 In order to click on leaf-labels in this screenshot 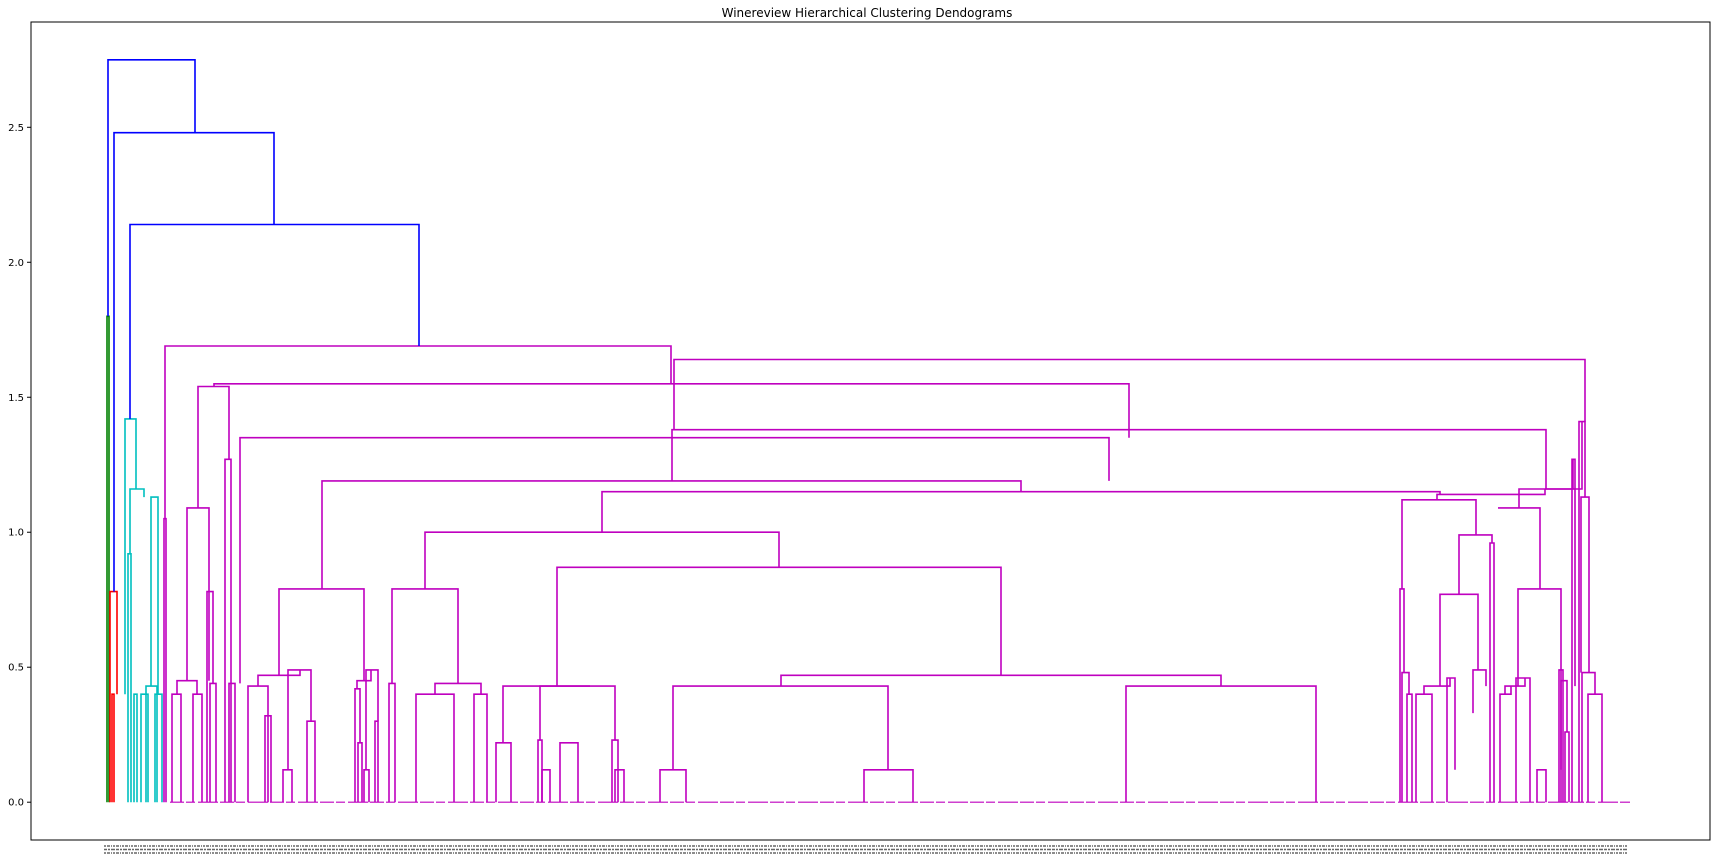, I will do `click(866, 849)`.